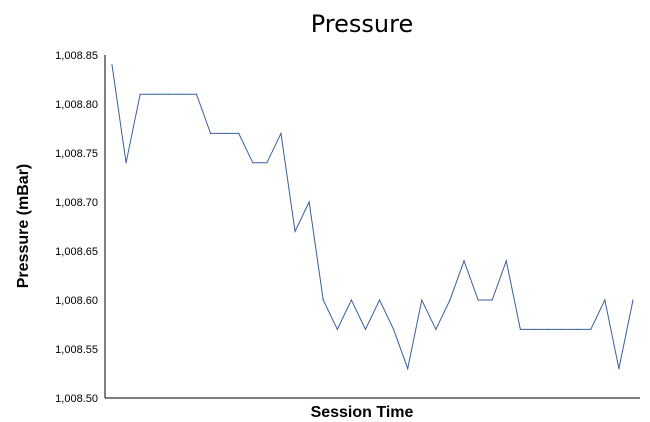 The width and height of the screenshot is (650, 422). Describe the element at coordinates (76, 252) in the screenshot. I see `y-tick-label: 1,008.65` at that location.